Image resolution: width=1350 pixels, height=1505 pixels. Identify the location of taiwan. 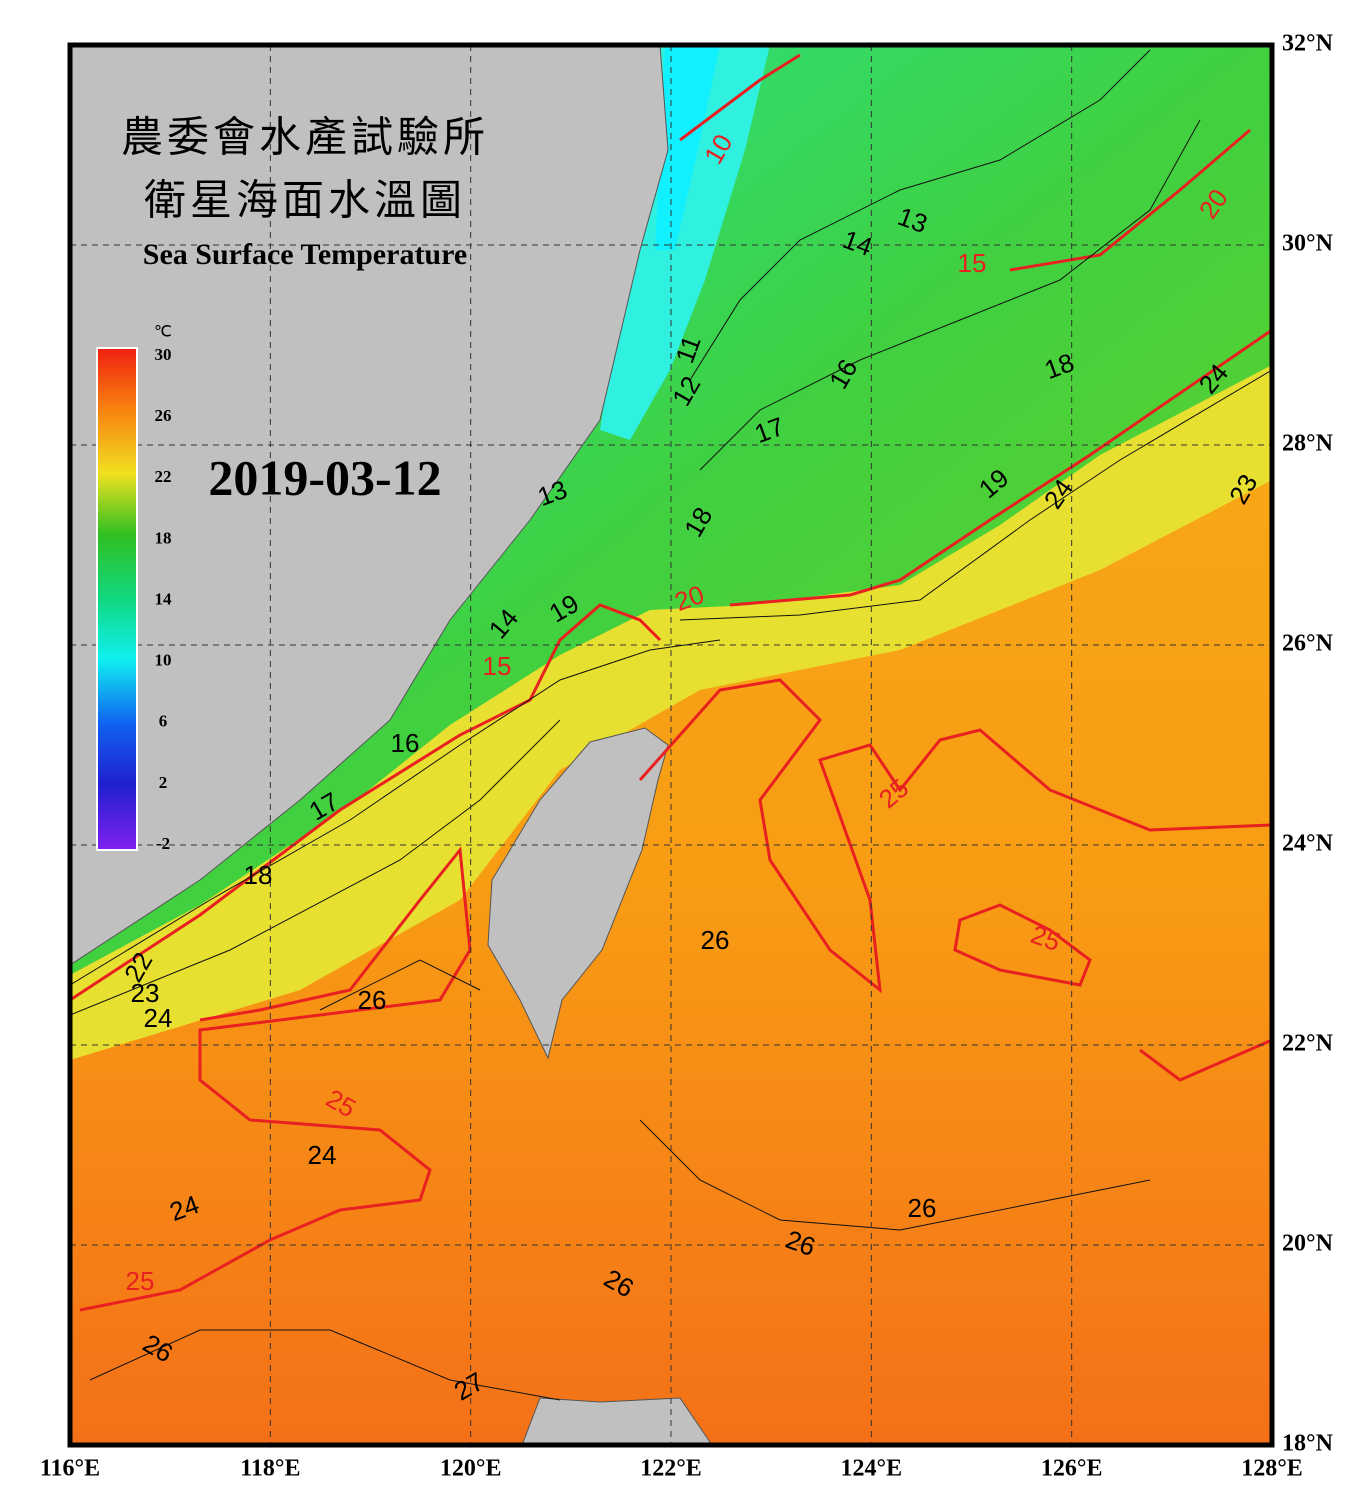
(578, 893).